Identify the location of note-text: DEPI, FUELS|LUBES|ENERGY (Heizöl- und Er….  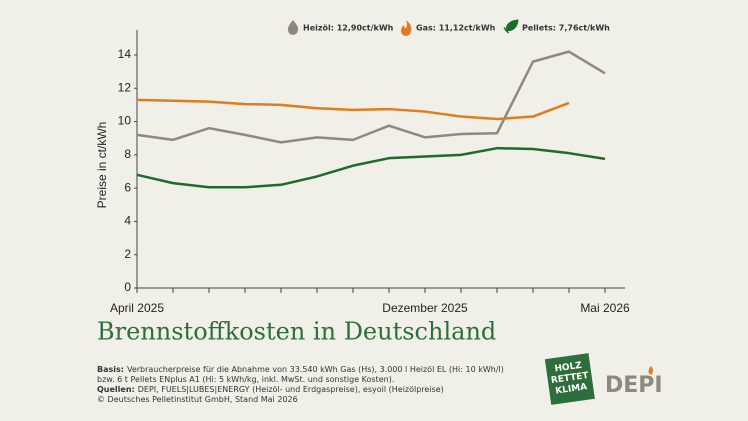
(291, 389).